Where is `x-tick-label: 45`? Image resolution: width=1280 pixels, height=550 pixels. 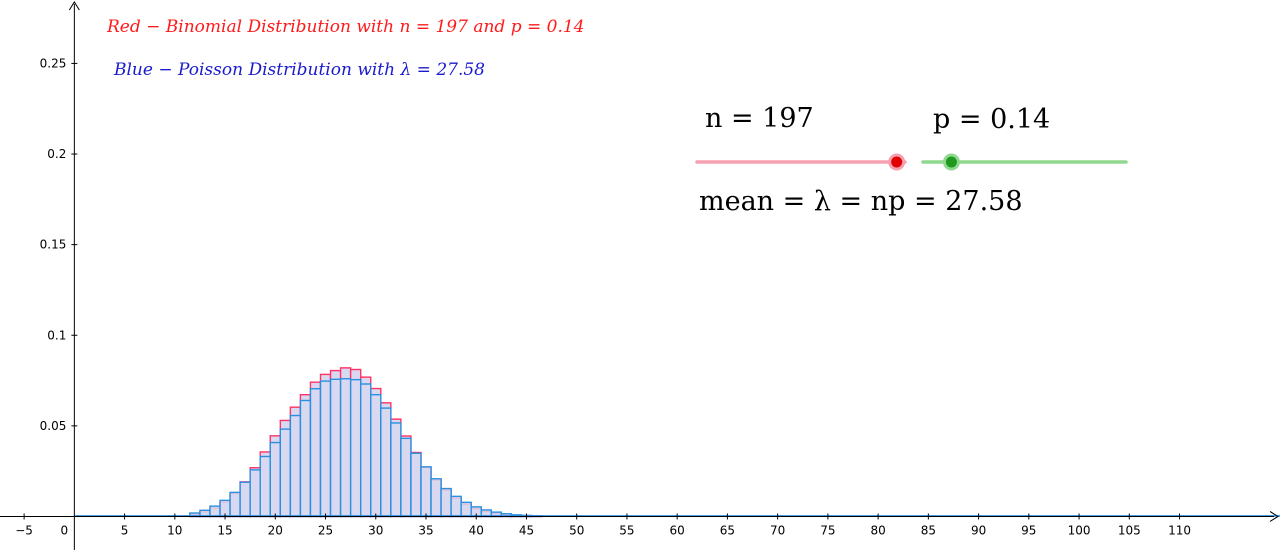
x-tick-label: 45 is located at coordinates (526, 530).